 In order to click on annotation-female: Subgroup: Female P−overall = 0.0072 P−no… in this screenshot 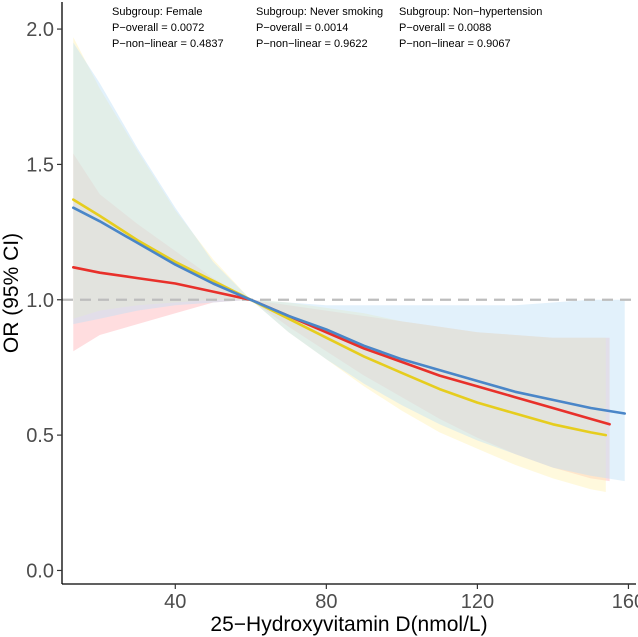, I will do `click(168, 28)`.